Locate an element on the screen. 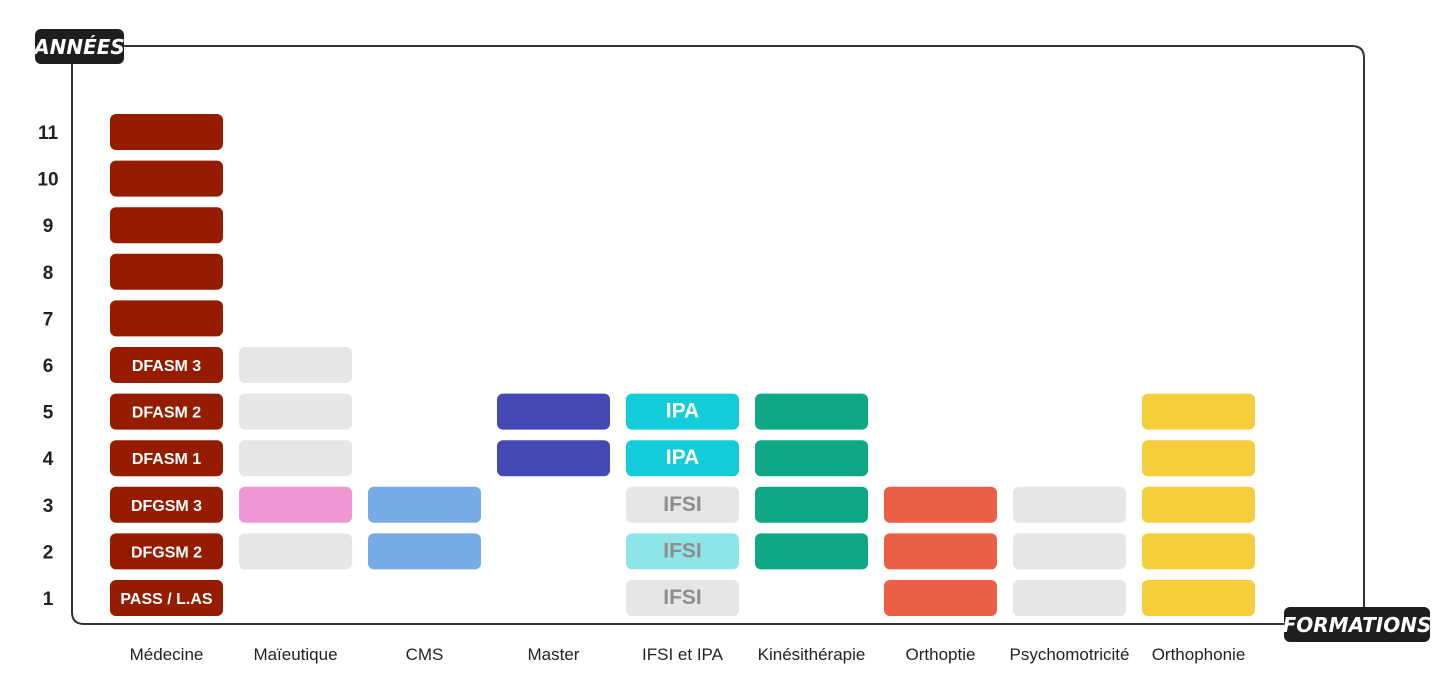 This screenshot has height=689, width=1450. x-tick-label: CMS is located at coordinates (425, 654).